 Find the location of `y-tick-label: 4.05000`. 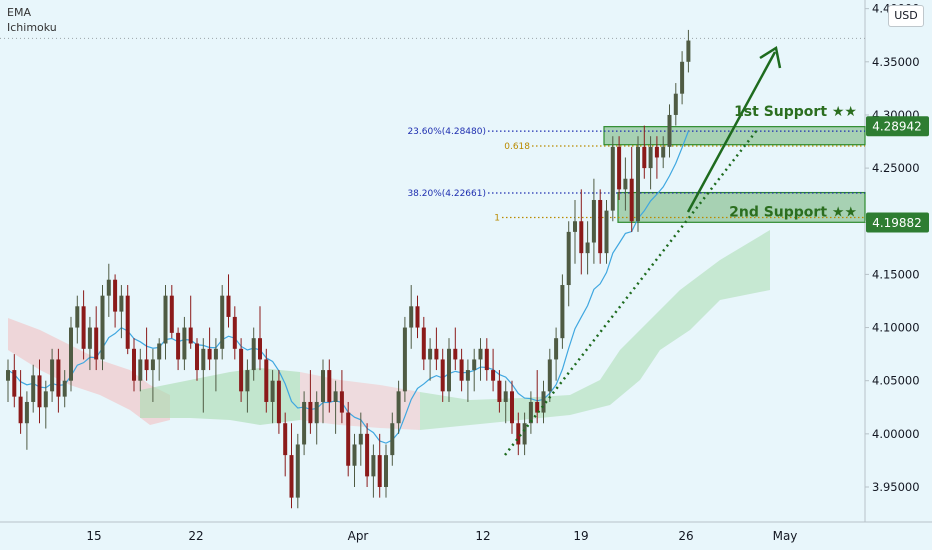

y-tick-label: 4.05000 is located at coordinates (896, 381).